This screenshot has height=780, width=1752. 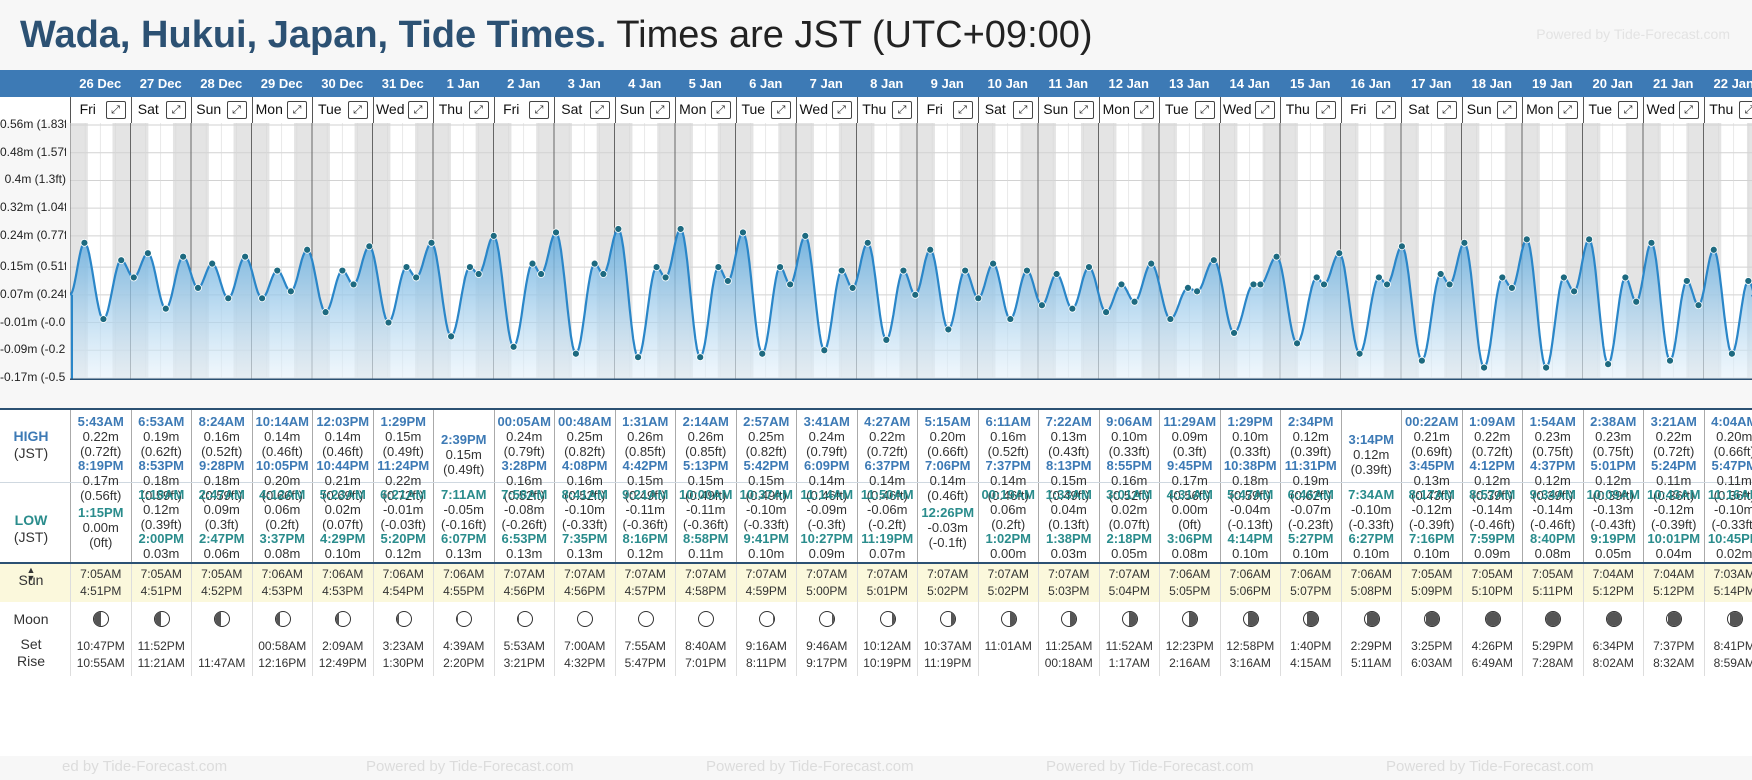 I want to click on high-tide-entry: 1:09AM 0.22m (0.72ft), so click(x=1493, y=436).